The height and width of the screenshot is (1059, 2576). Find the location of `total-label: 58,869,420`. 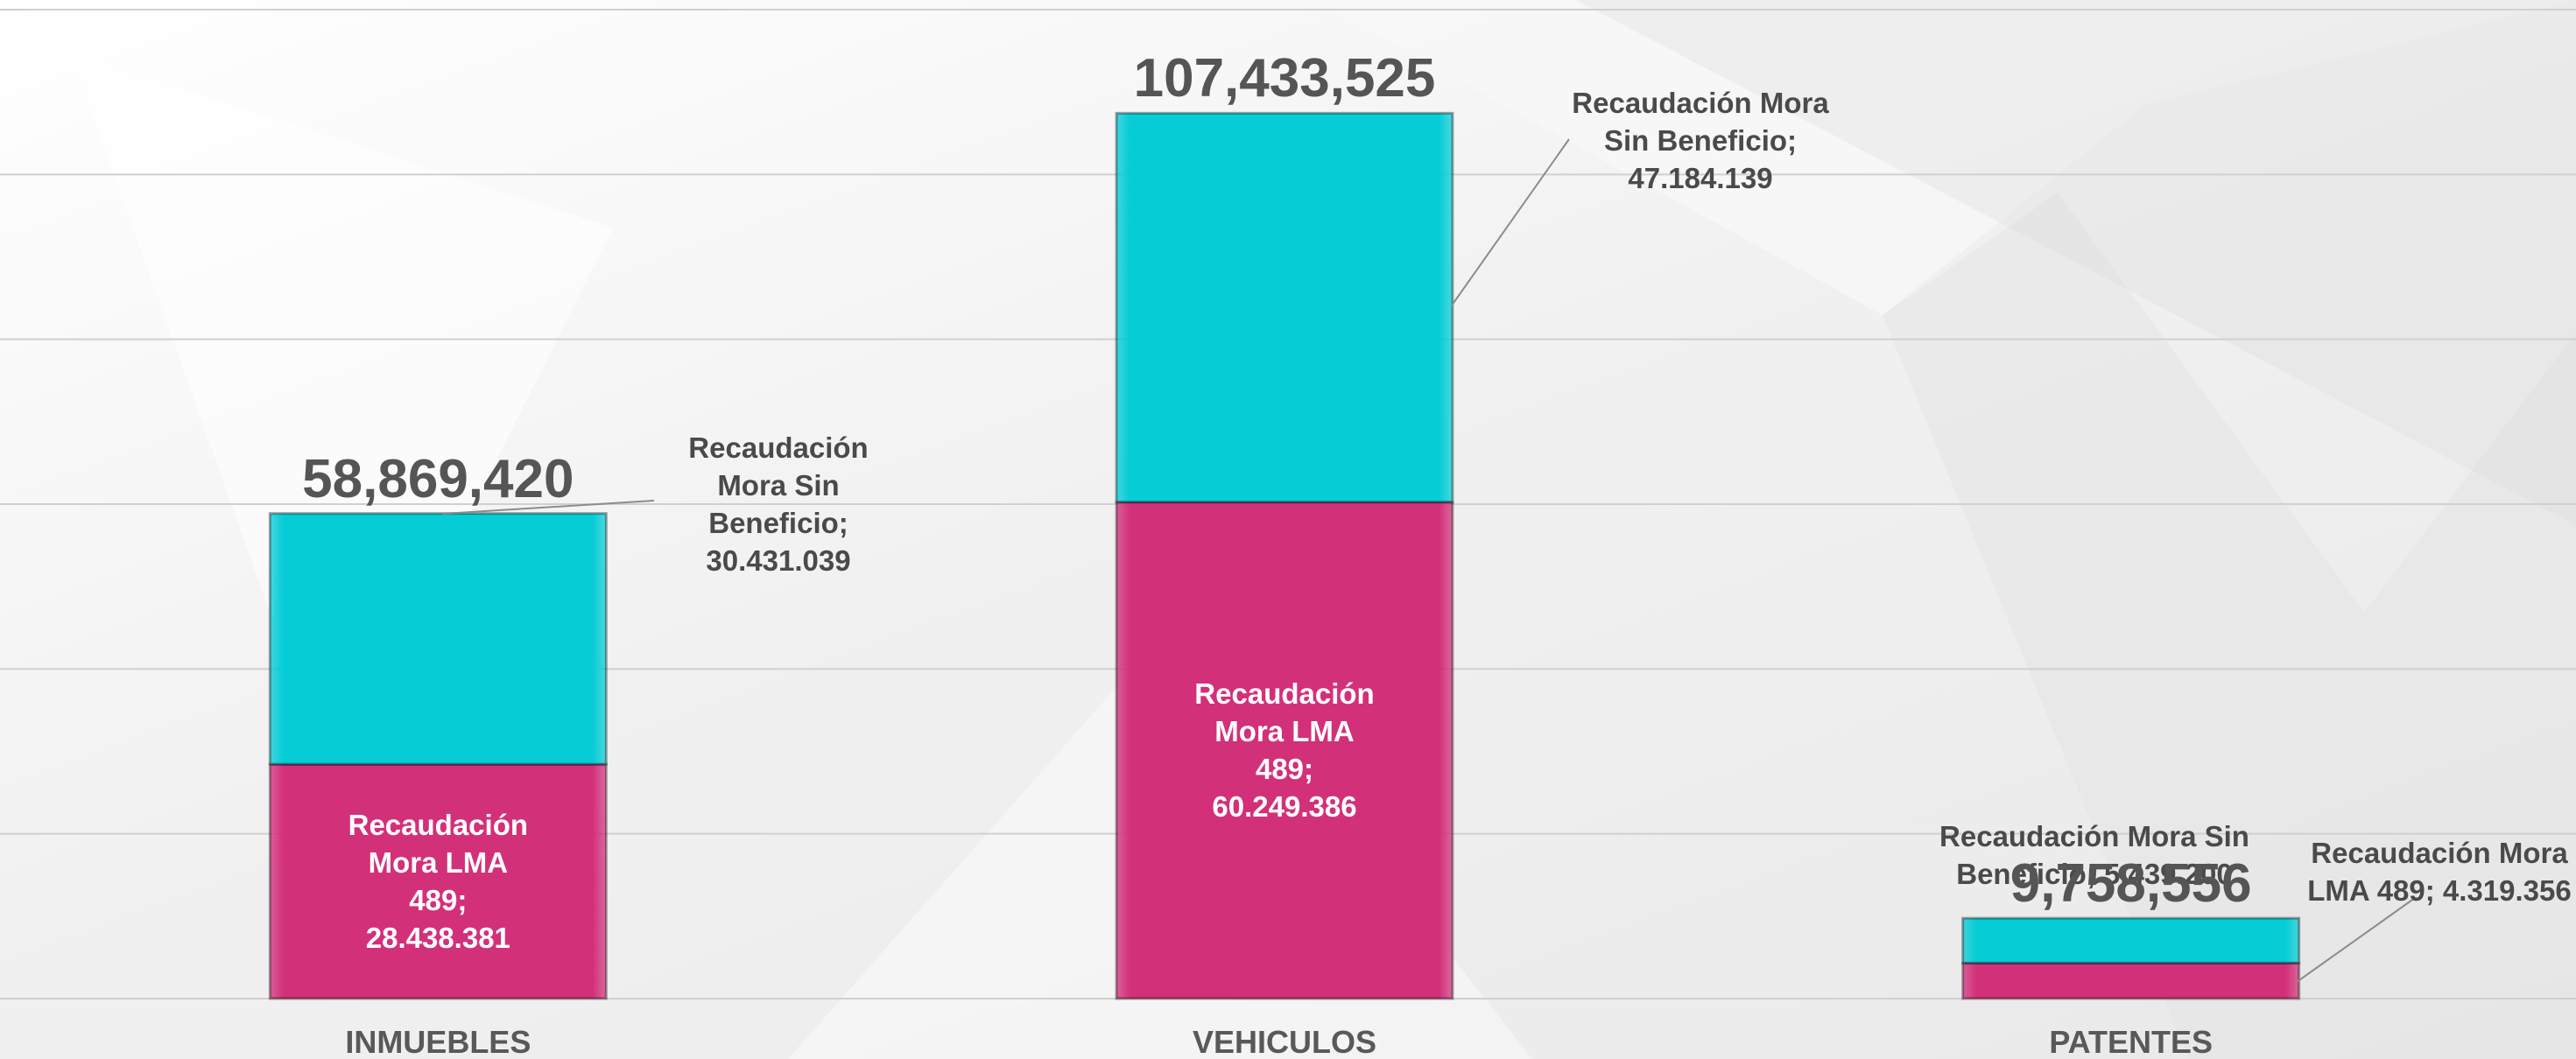

total-label: 58,869,420 is located at coordinates (438, 478).